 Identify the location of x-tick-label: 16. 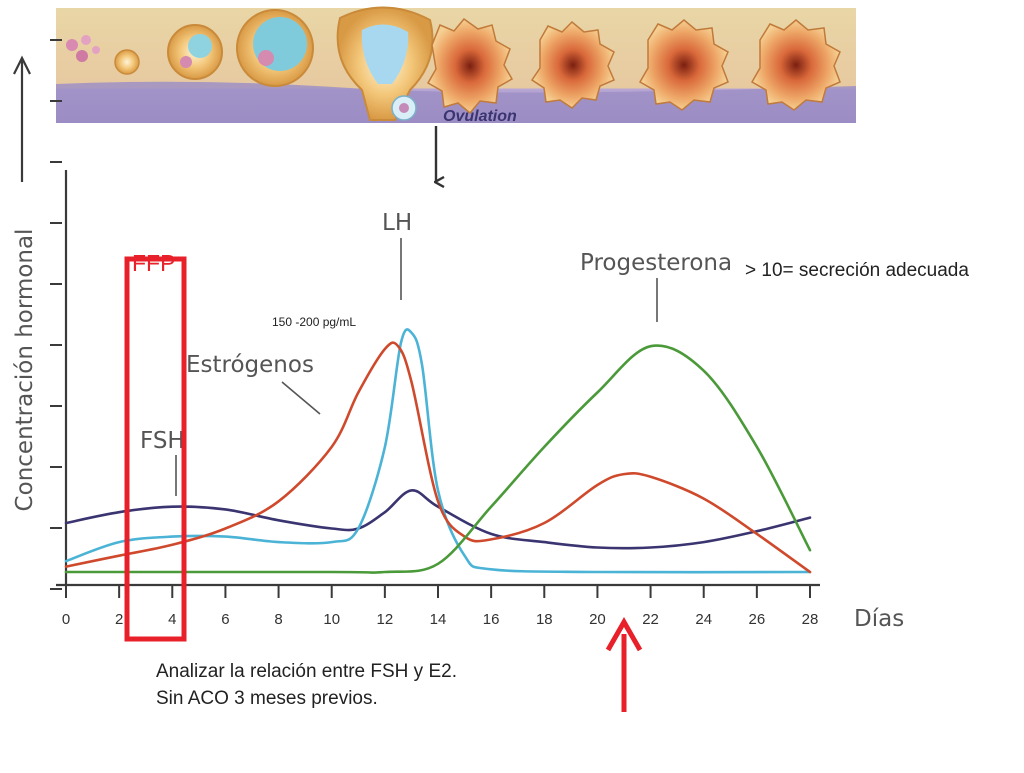
(491, 619).